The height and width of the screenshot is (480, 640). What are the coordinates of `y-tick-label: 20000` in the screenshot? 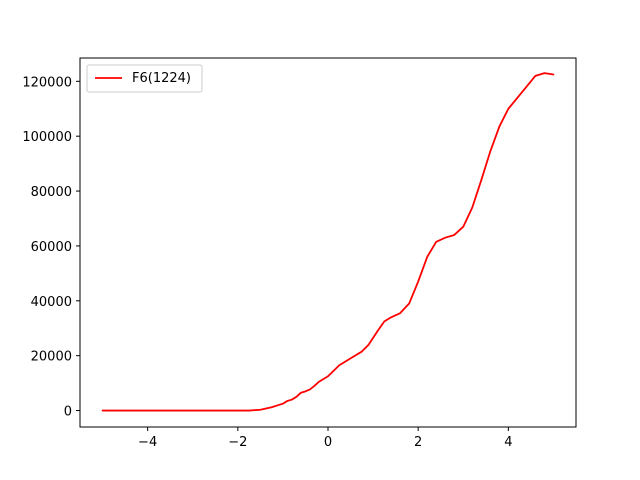 It's located at (51, 357).